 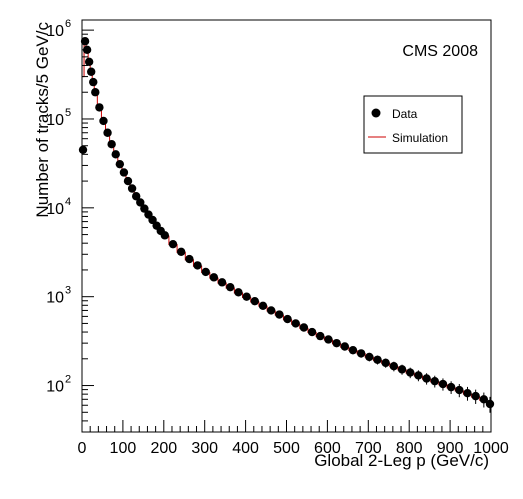 I want to click on x-tick-label: 500, so click(x=286, y=448).